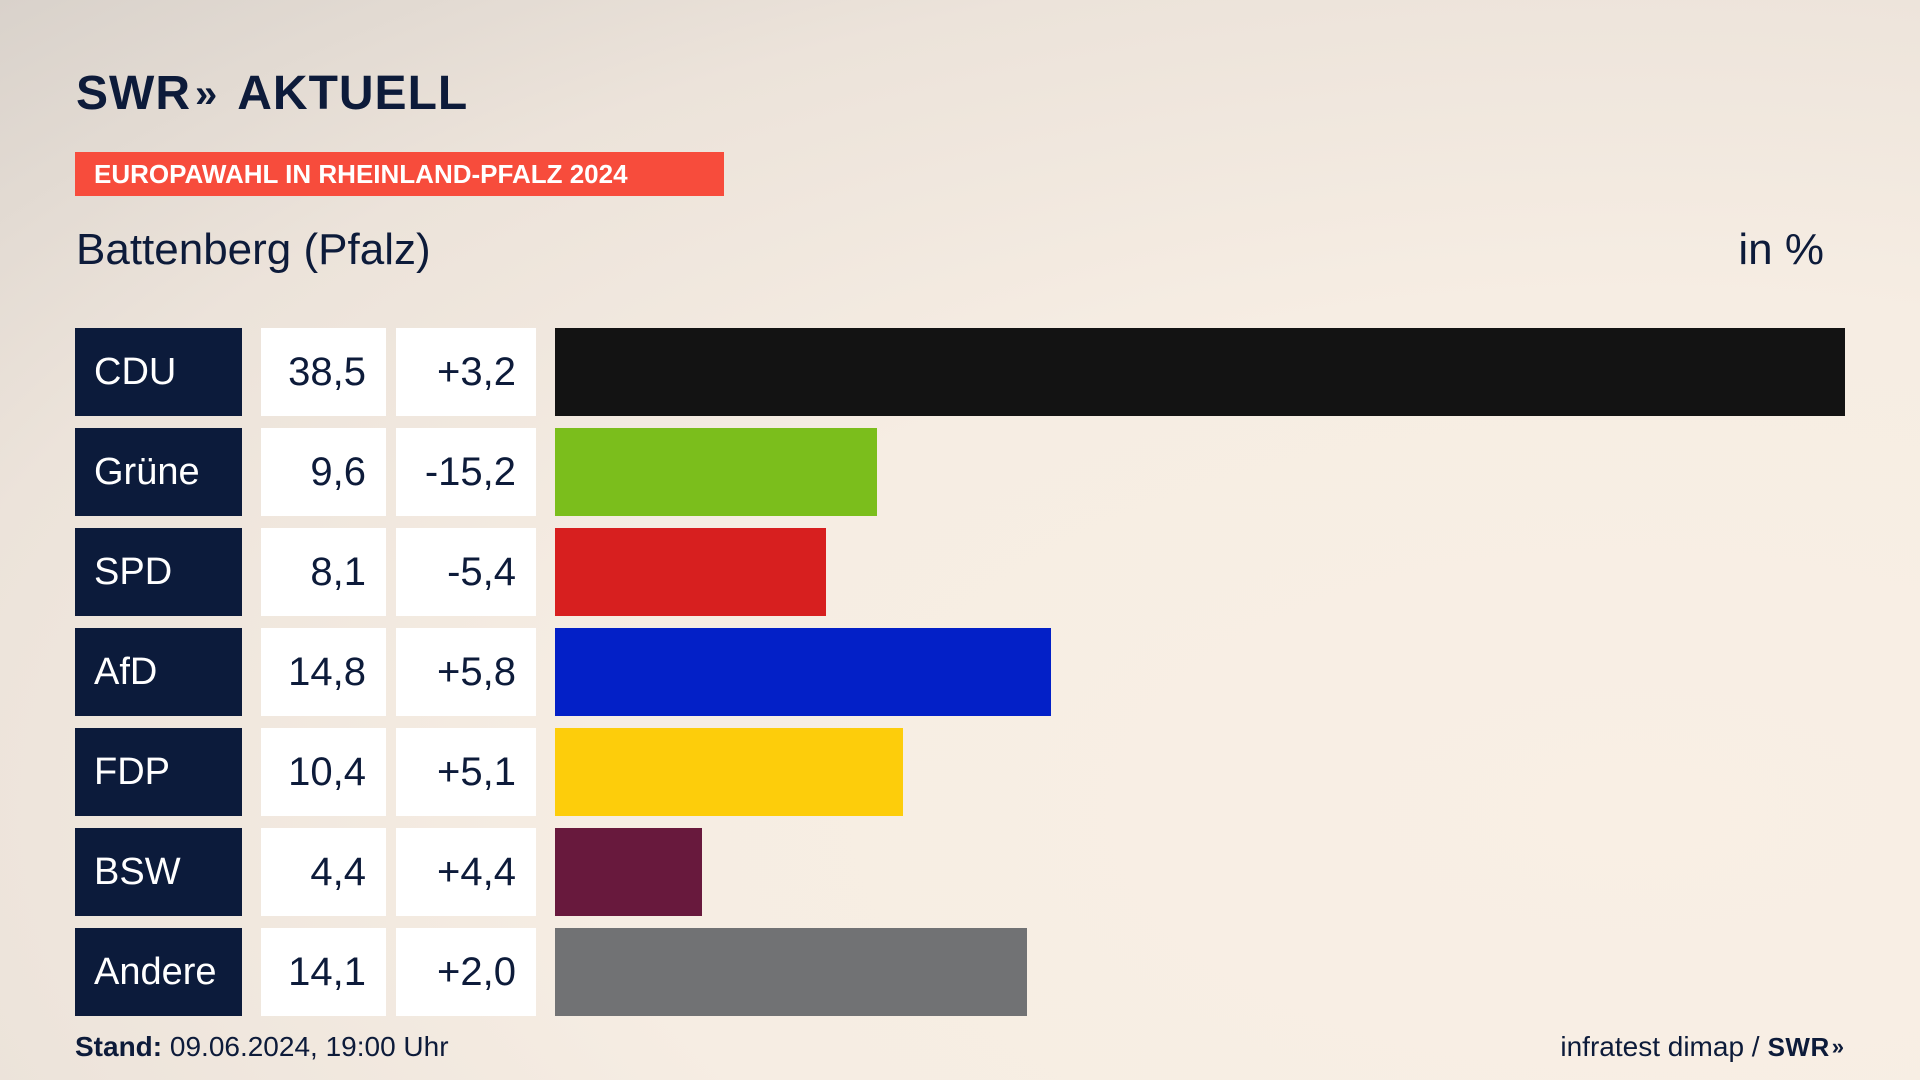 The width and height of the screenshot is (1920, 1080). I want to click on vote-change: +5,1, so click(466, 772).